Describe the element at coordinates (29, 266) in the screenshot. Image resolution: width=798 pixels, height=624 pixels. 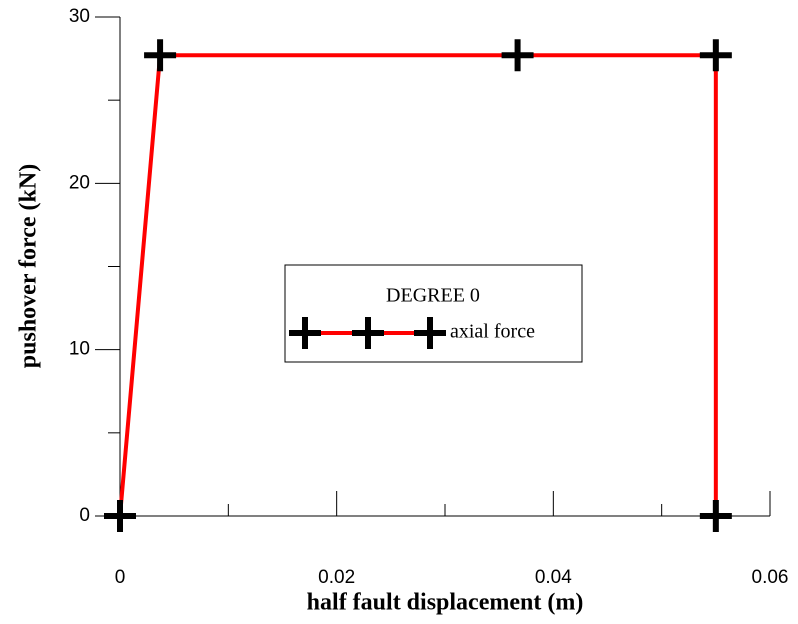
I see `y-axis-label: pushover force (kN)` at that location.